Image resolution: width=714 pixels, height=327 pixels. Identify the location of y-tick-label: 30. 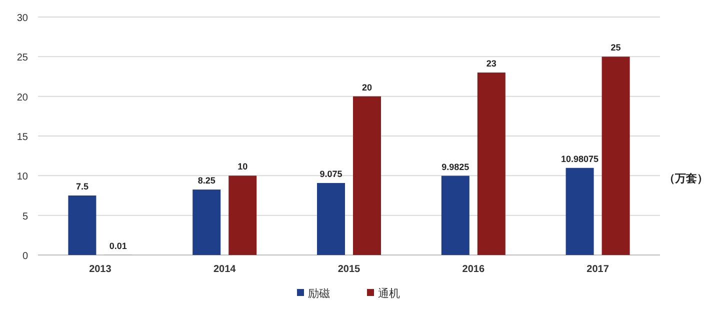
(22, 18).